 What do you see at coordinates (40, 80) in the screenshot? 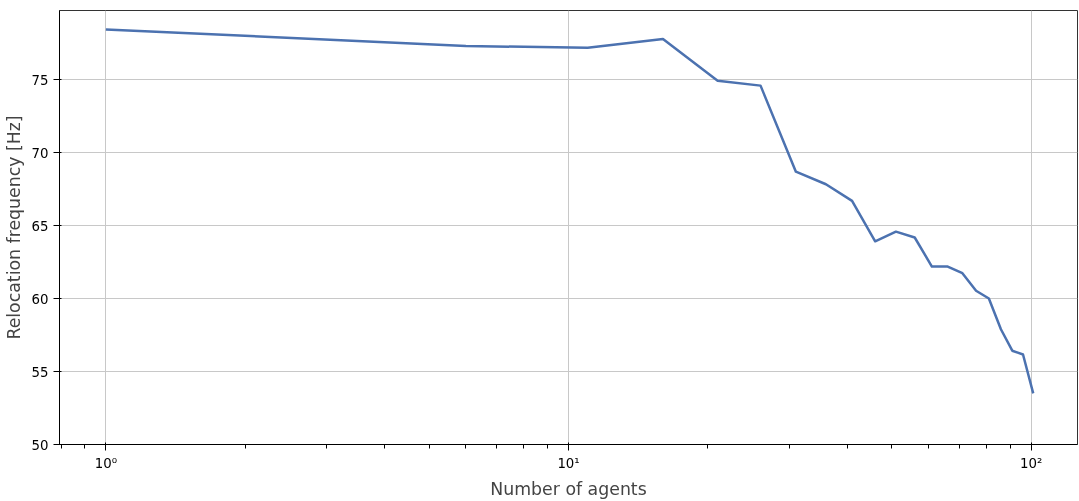
I see `y-tick-label: 75` at bounding box center [40, 80].